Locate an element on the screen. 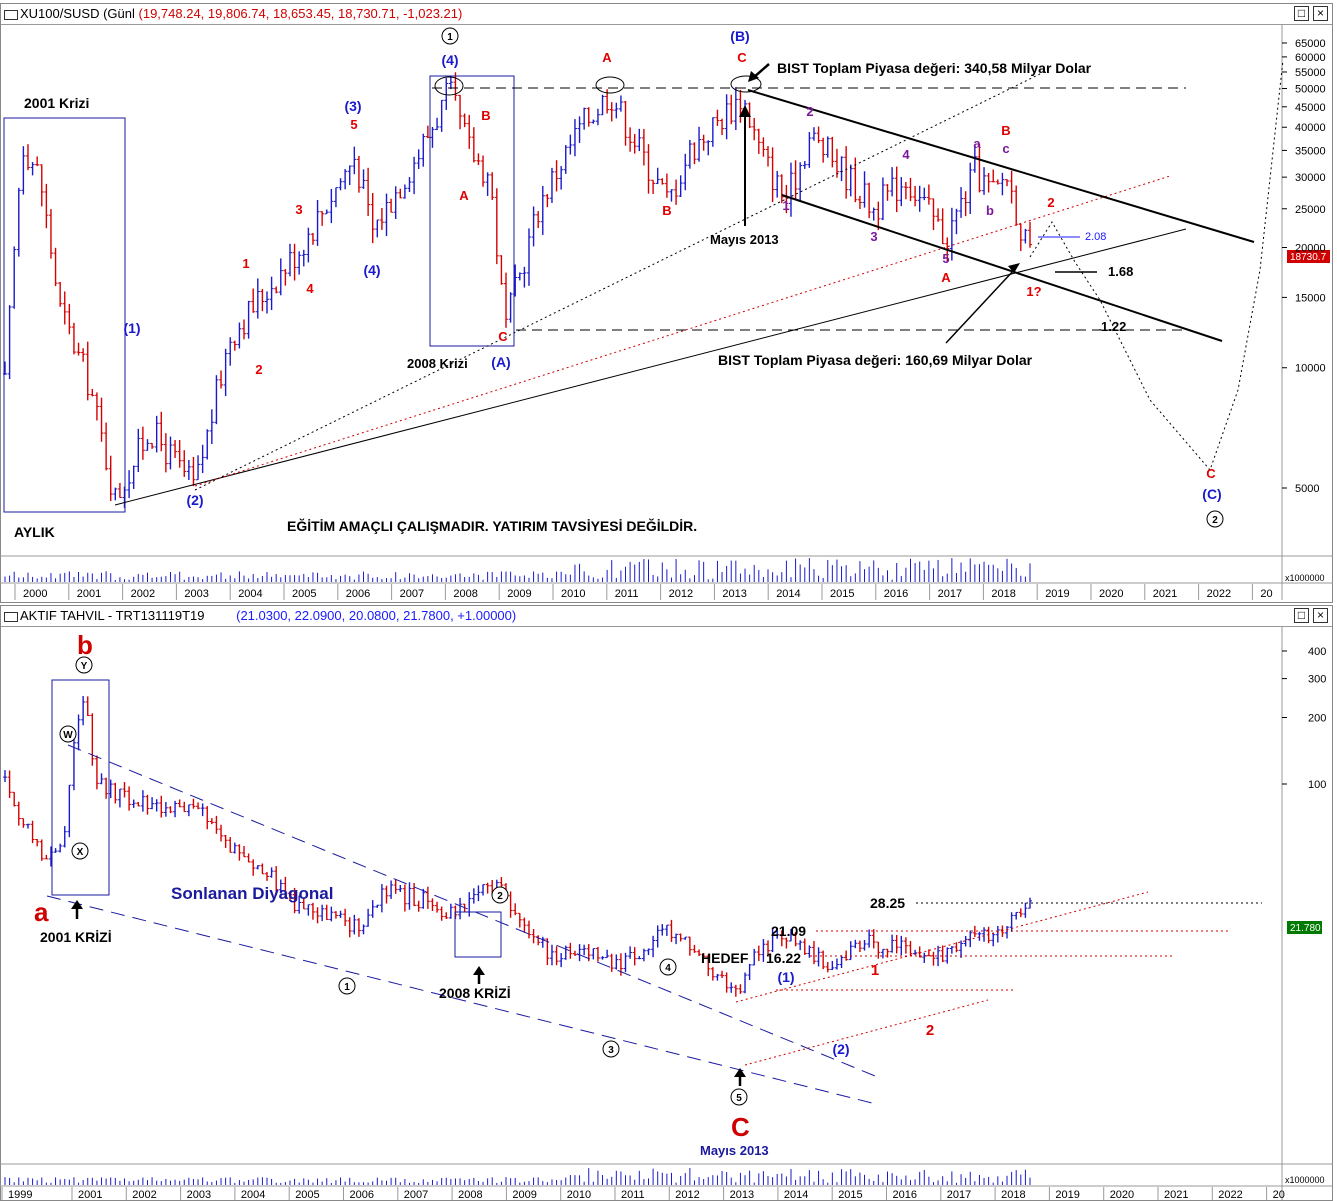  y-tick-label: 35000 is located at coordinates (1310, 151).